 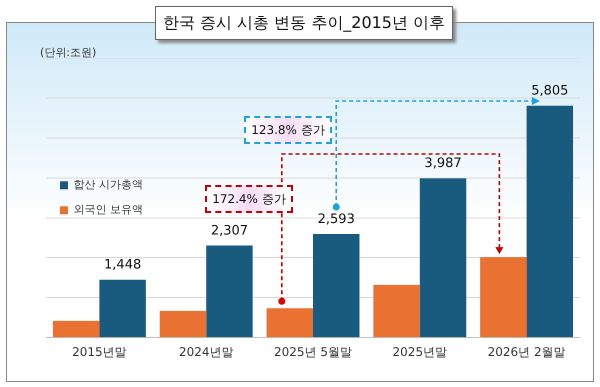 I want to click on x-tick-label: 2024년말, so click(x=206, y=351).